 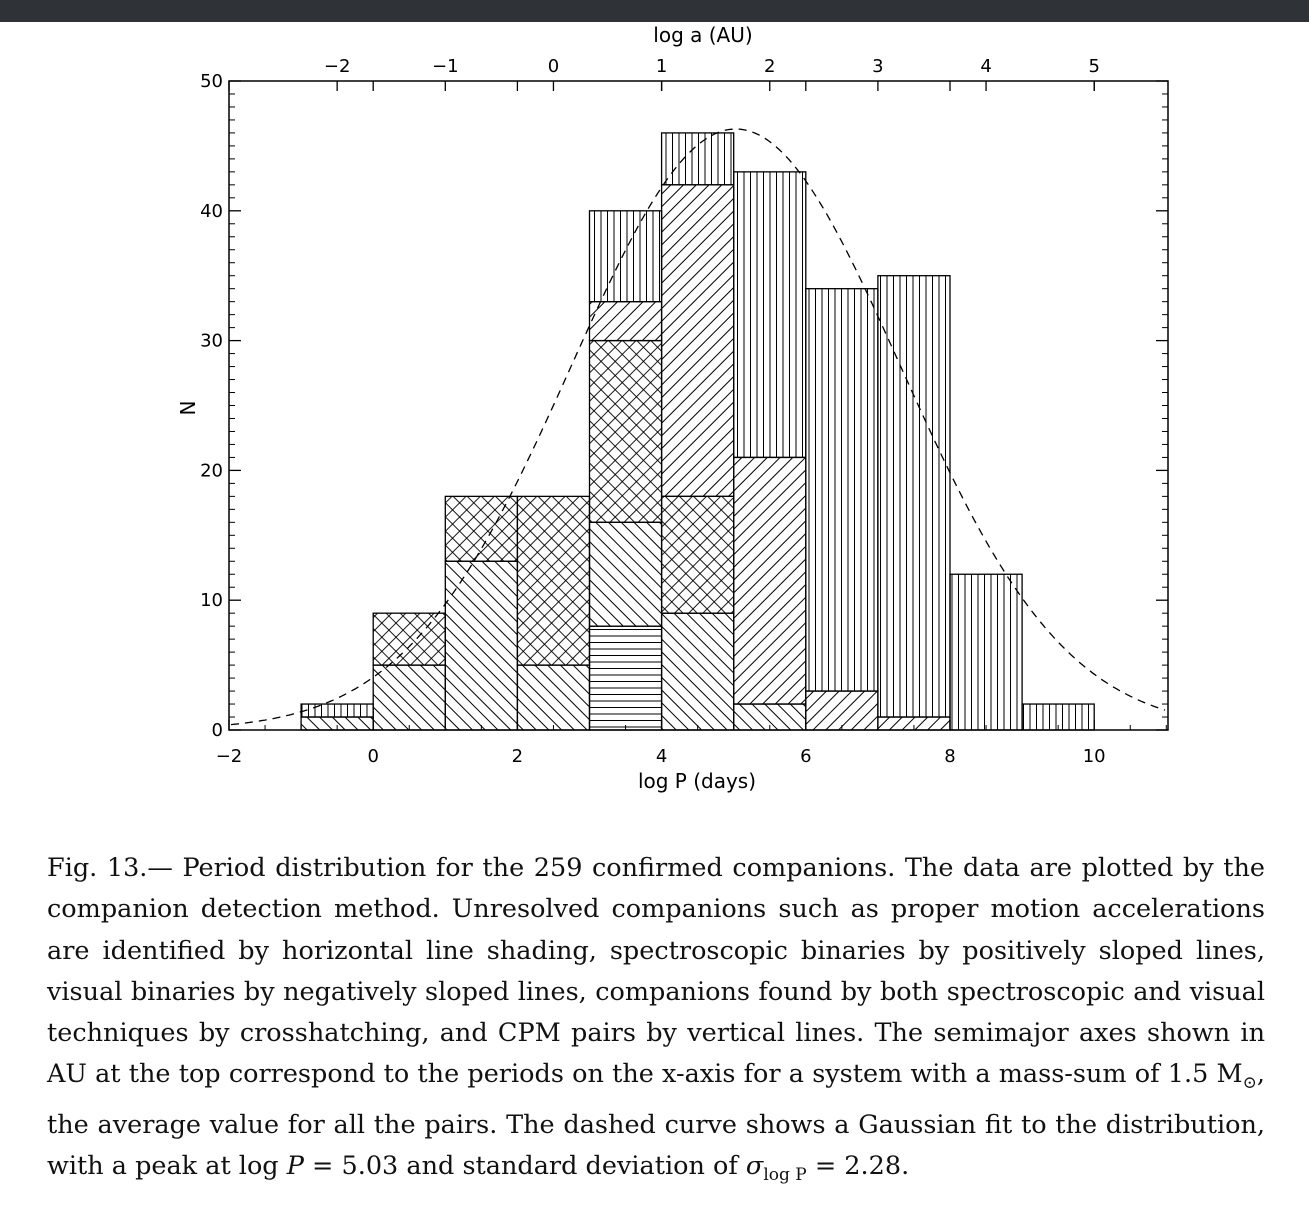 I want to click on y-tick-label: 50, so click(x=211, y=81).